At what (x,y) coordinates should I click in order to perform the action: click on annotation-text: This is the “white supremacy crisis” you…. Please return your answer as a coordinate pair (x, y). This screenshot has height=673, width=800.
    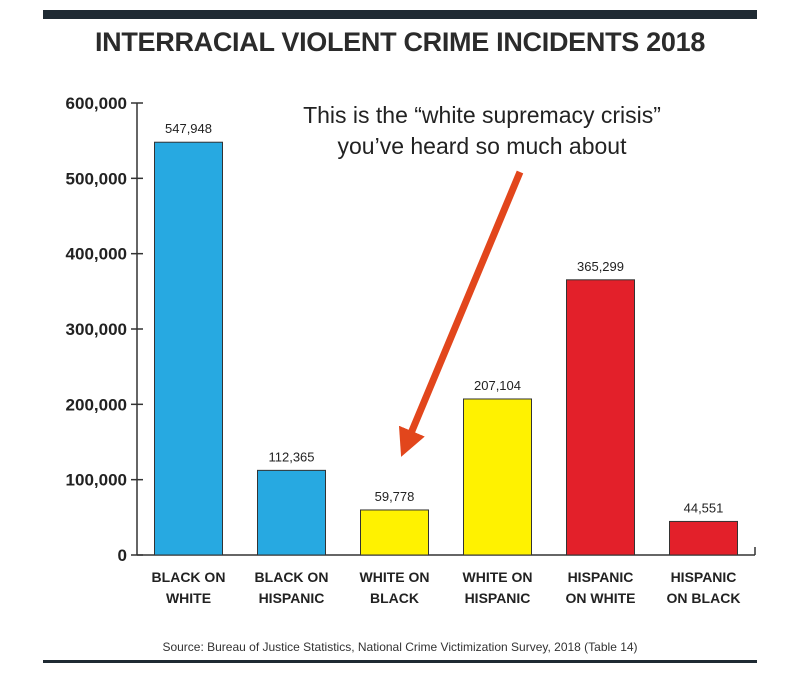
    Looking at the image, I should click on (482, 131).